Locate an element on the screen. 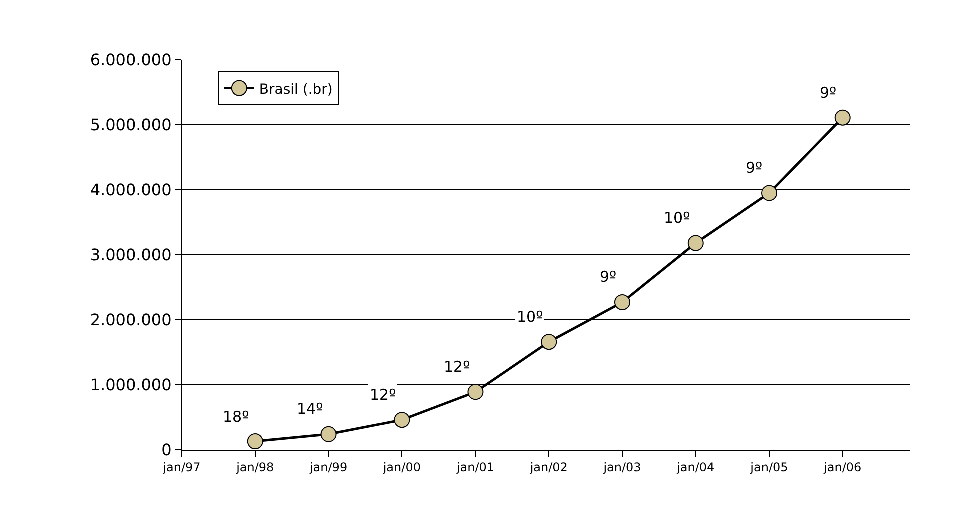 The image size is (972, 528). x-tick-label: jan/98 is located at coordinates (255, 467).